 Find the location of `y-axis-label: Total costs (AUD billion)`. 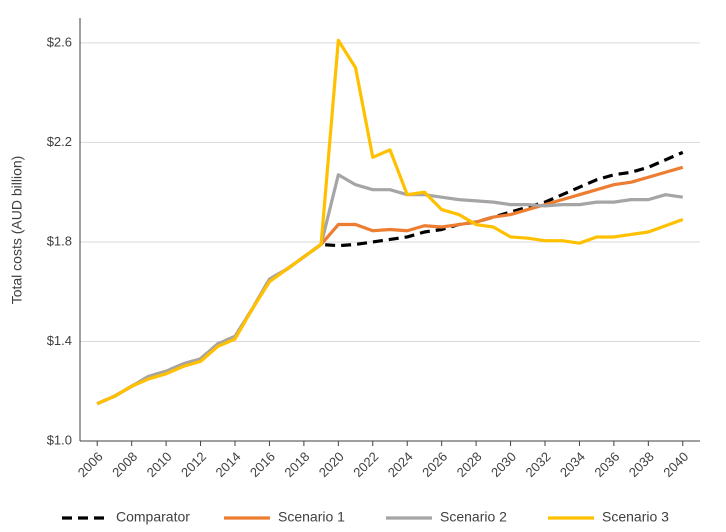

y-axis-label: Total costs (AUD billion) is located at coordinates (17, 230).